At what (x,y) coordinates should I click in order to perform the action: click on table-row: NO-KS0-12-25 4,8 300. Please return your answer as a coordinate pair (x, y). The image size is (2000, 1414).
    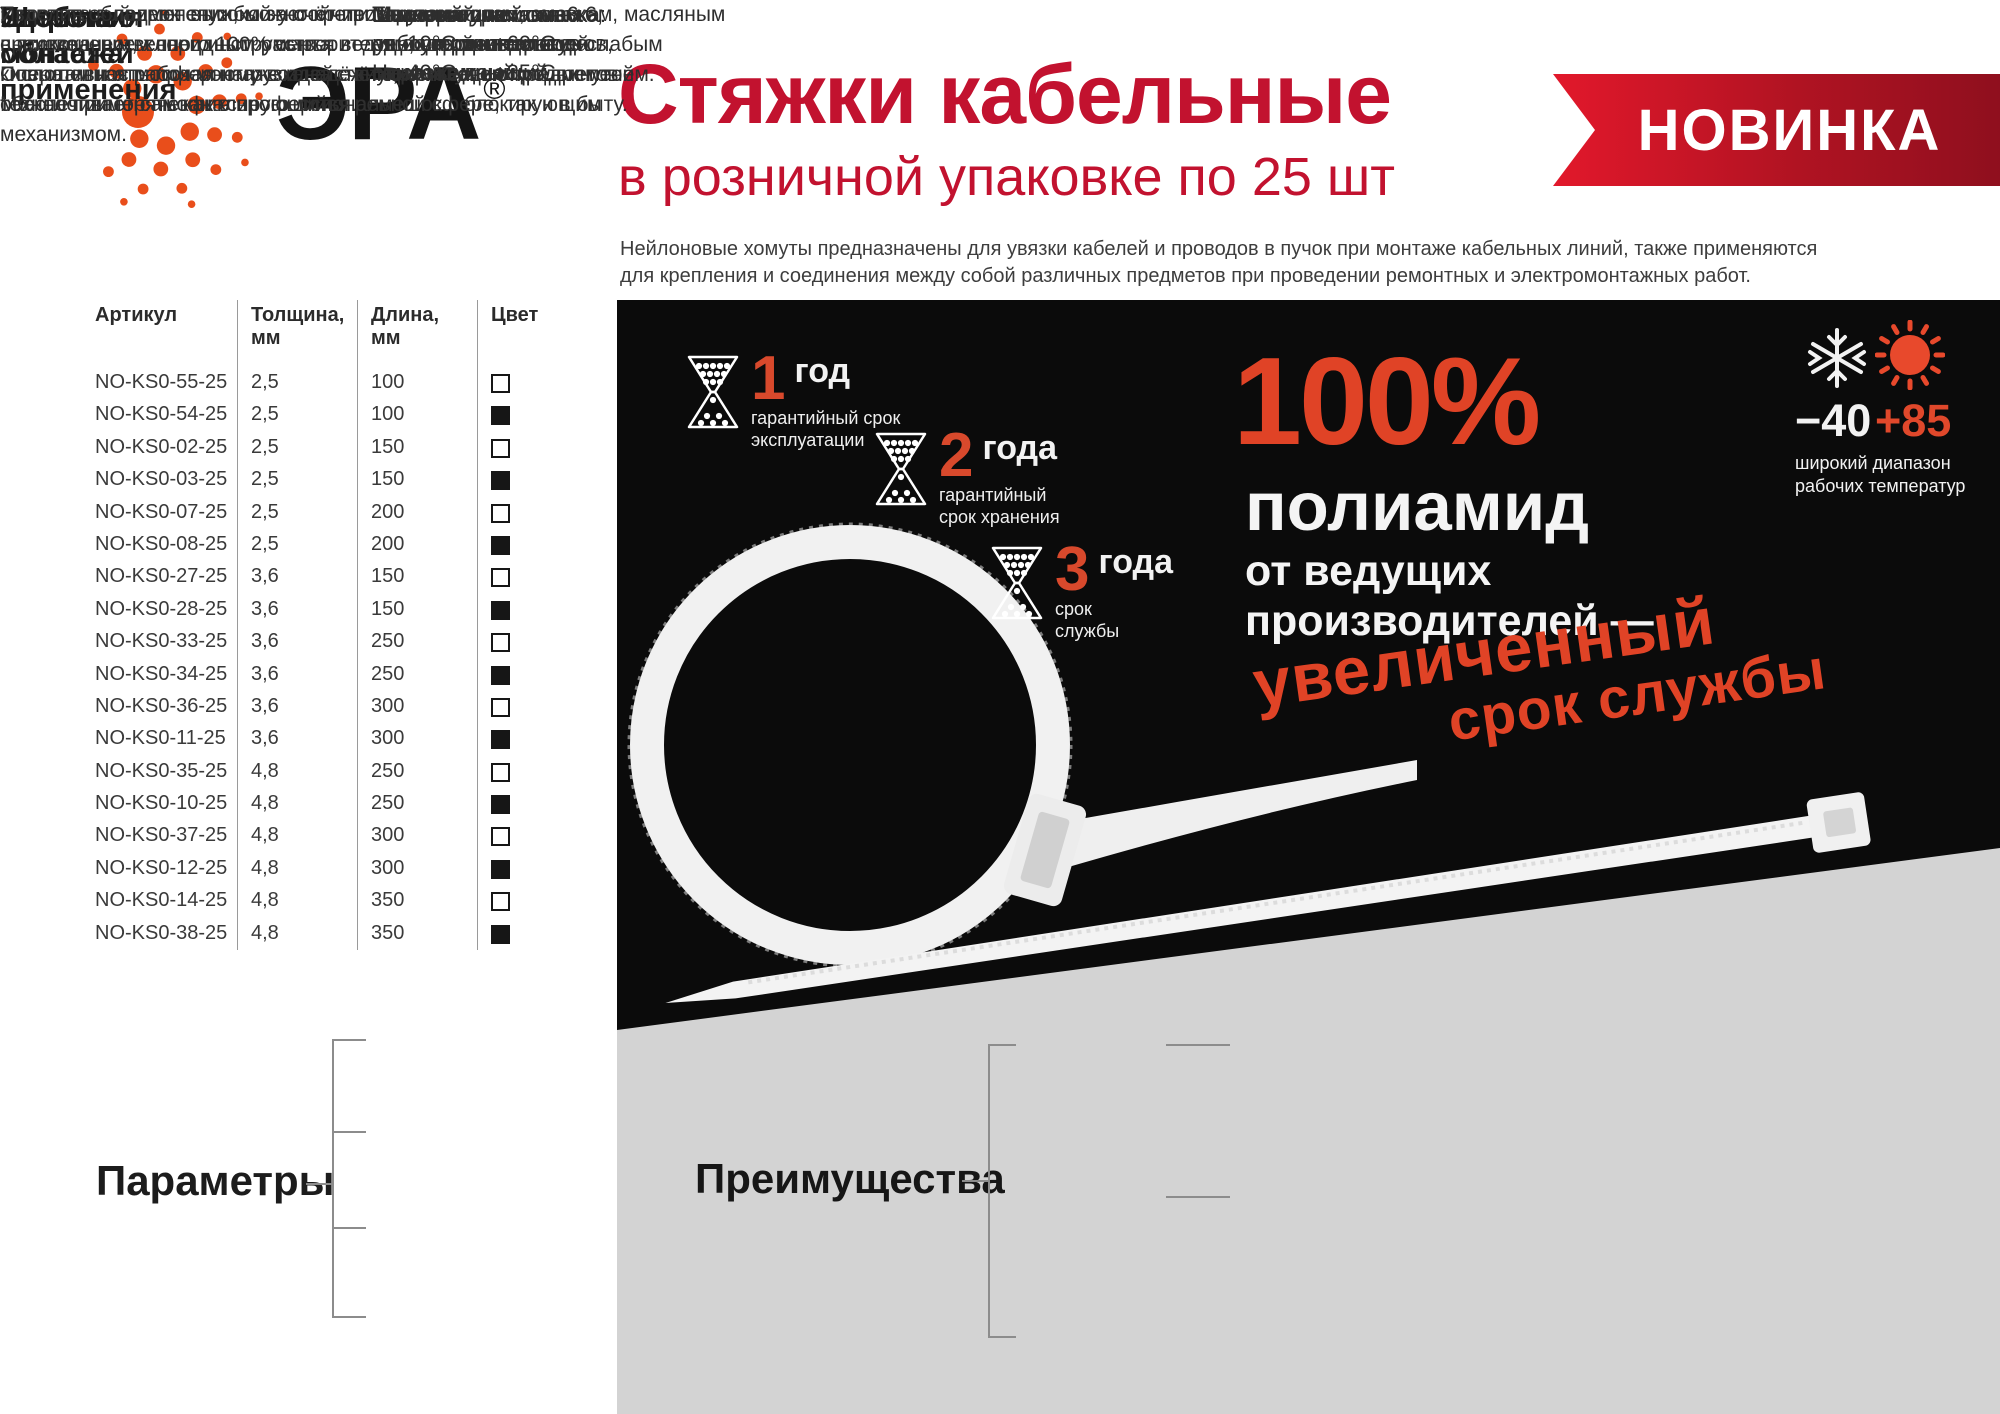
    Looking at the image, I should click on (333, 869).